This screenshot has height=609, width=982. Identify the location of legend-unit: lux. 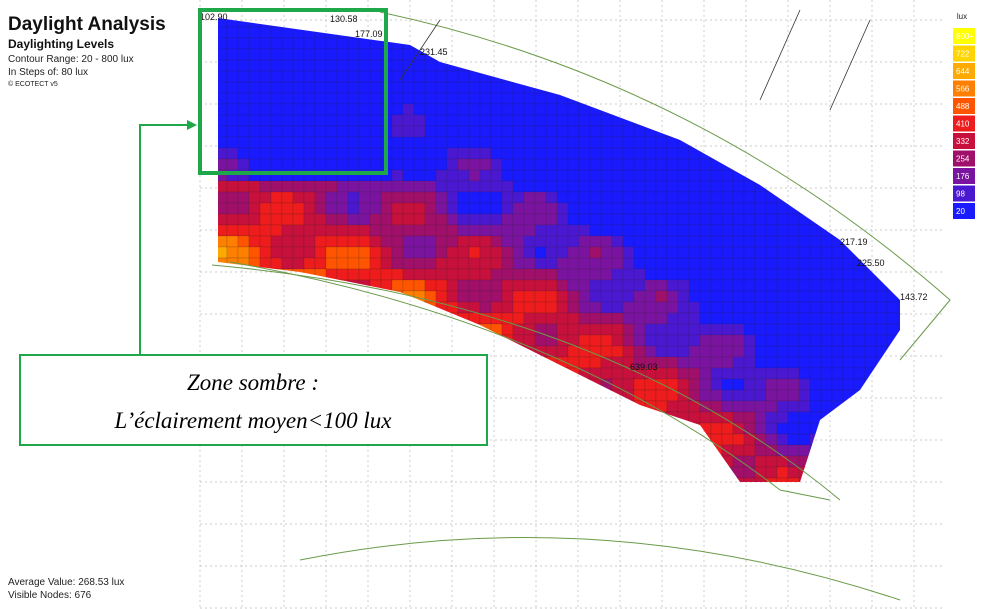
(962, 16).